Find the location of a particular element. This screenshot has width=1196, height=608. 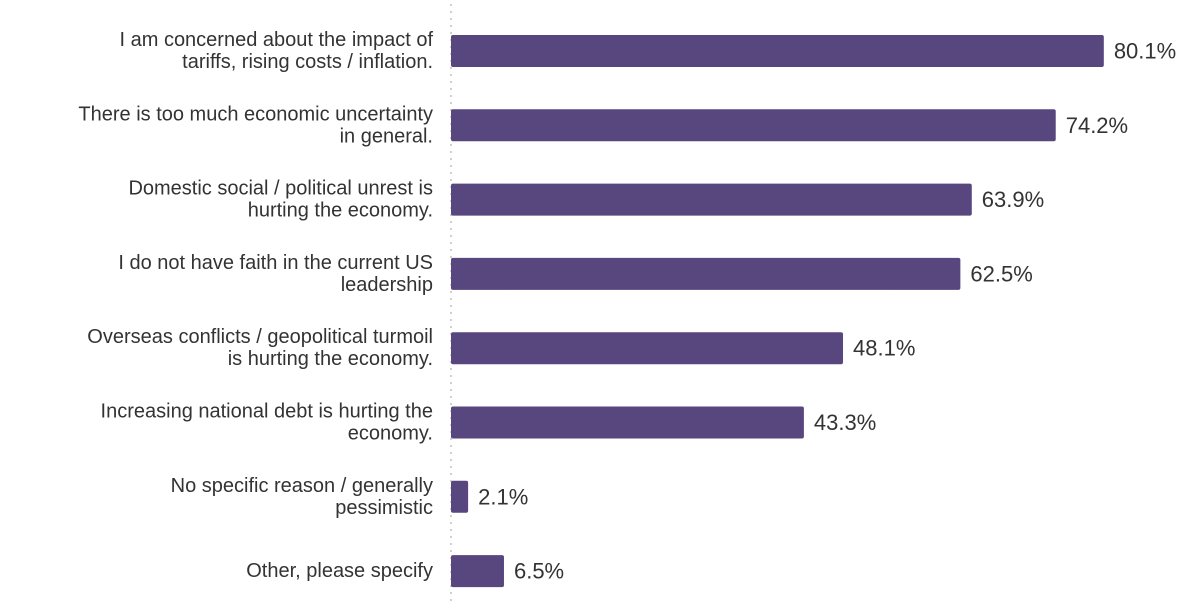

value-label: 43.3% is located at coordinates (845, 422).